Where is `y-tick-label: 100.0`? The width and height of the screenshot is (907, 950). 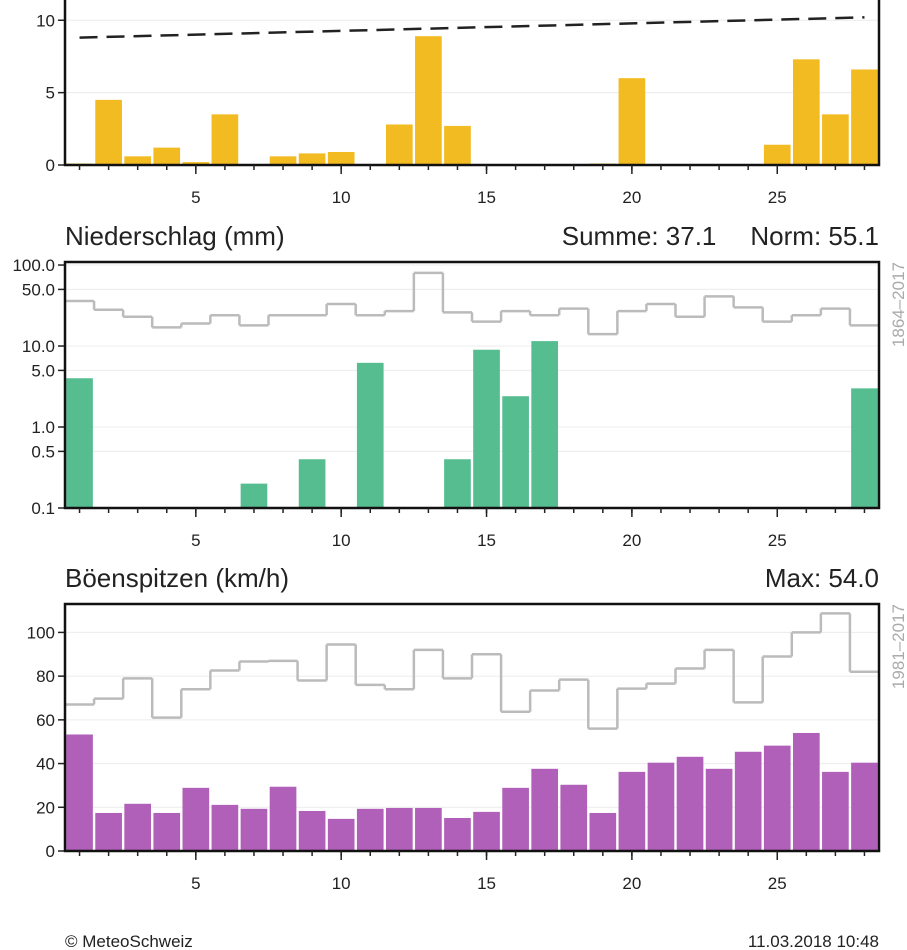 y-tick-label: 100.0 is located at coordinates (33, 265).